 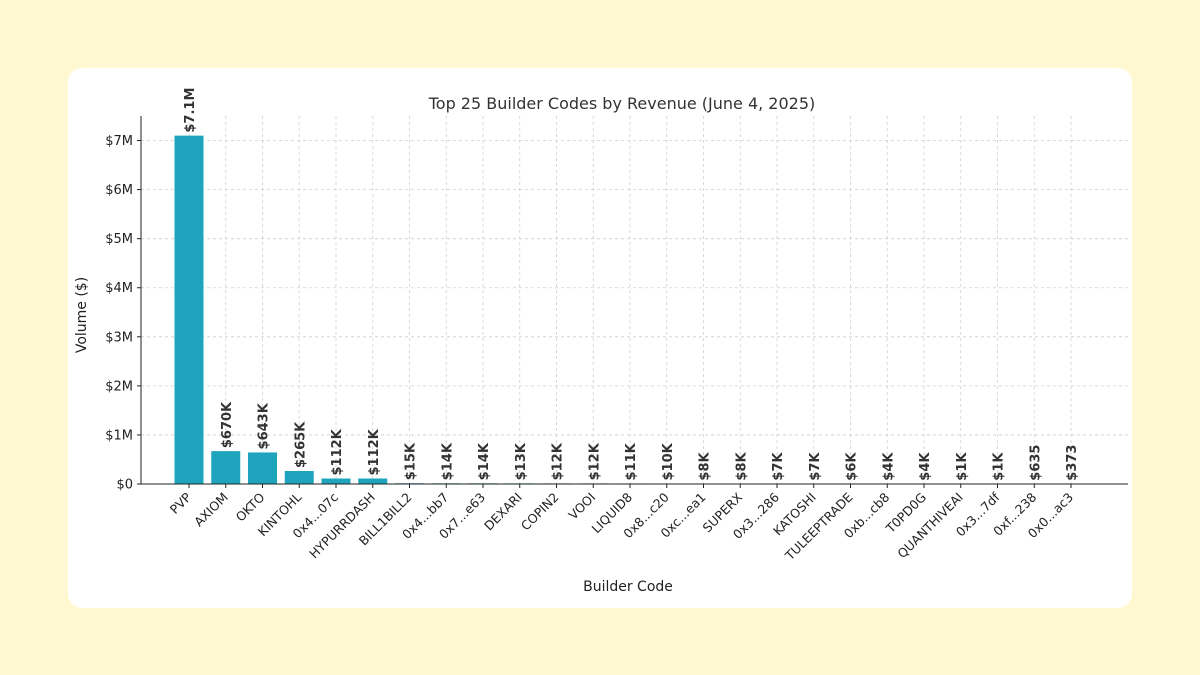 I want to click on bar-data-label: $11K, so click(x=631, y=461).